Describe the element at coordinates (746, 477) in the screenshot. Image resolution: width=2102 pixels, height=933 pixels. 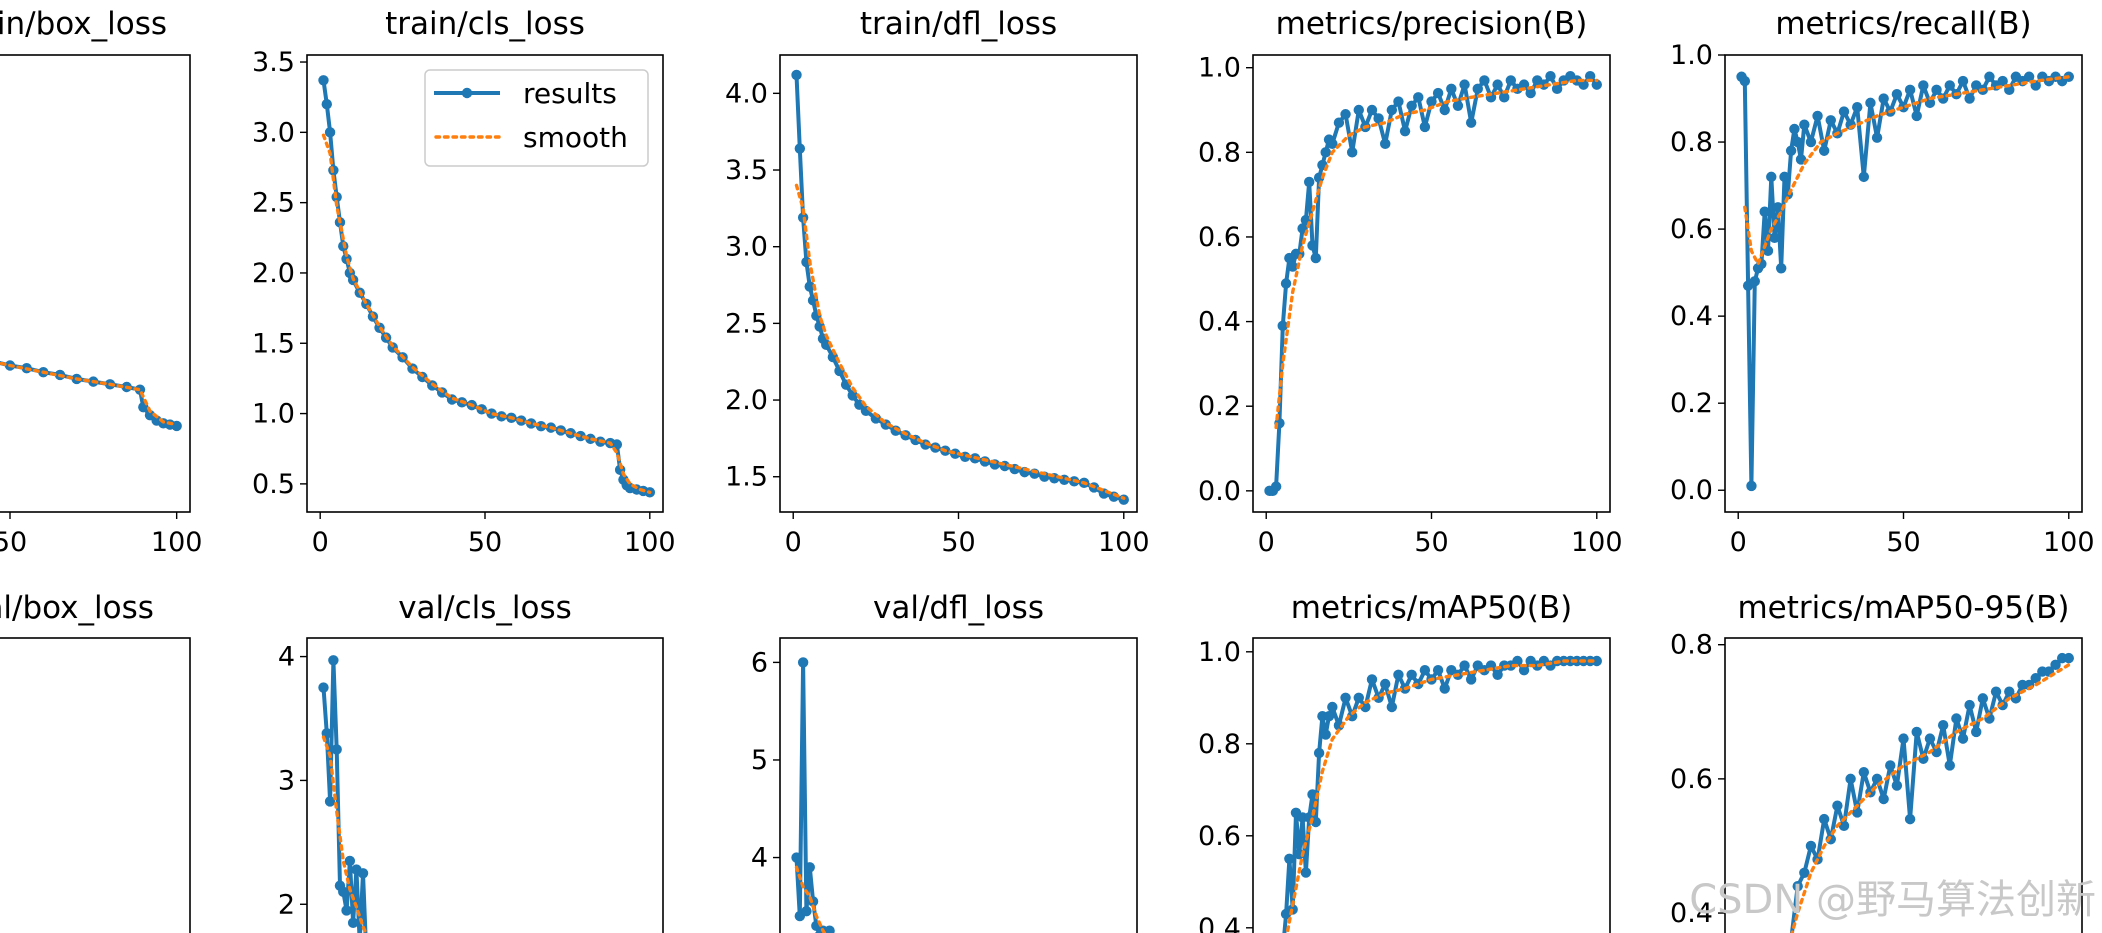
I see `y-tick-label: 1.5` at that location.